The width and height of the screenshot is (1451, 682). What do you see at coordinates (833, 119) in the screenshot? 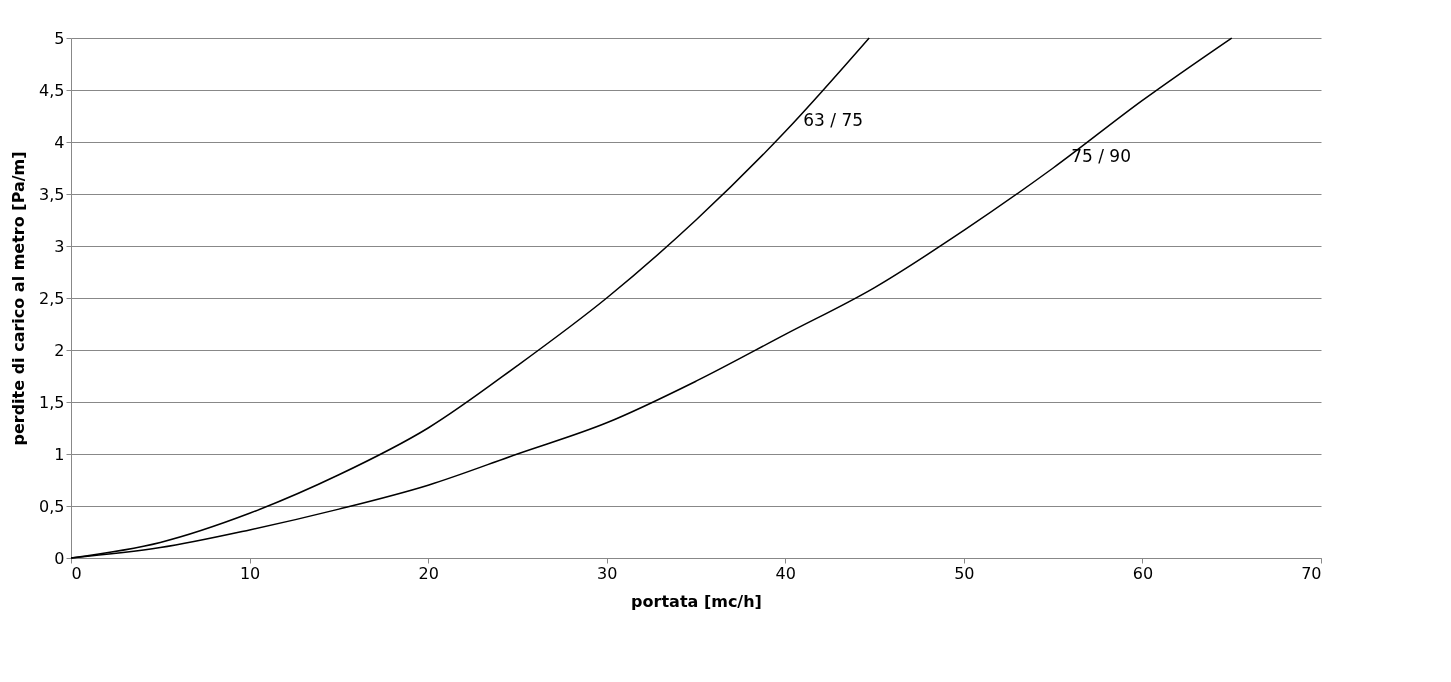
I see `series-label: 63 / 75` at bounding box center [833, 119].